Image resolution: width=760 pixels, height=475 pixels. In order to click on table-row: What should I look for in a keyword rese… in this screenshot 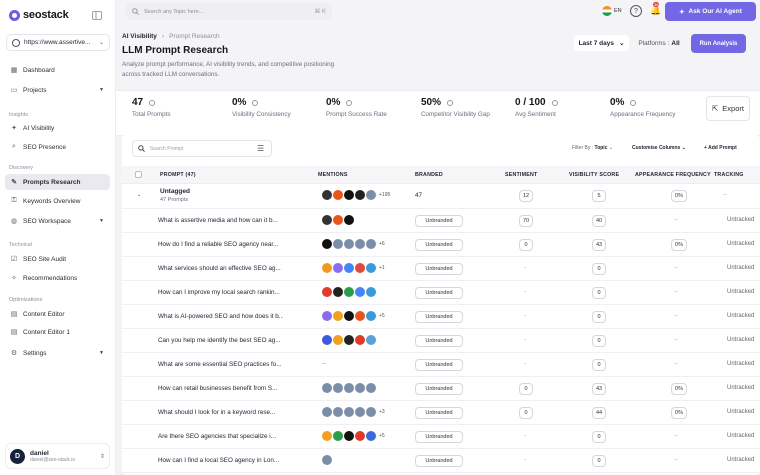, I will do `click(441, 413)`.